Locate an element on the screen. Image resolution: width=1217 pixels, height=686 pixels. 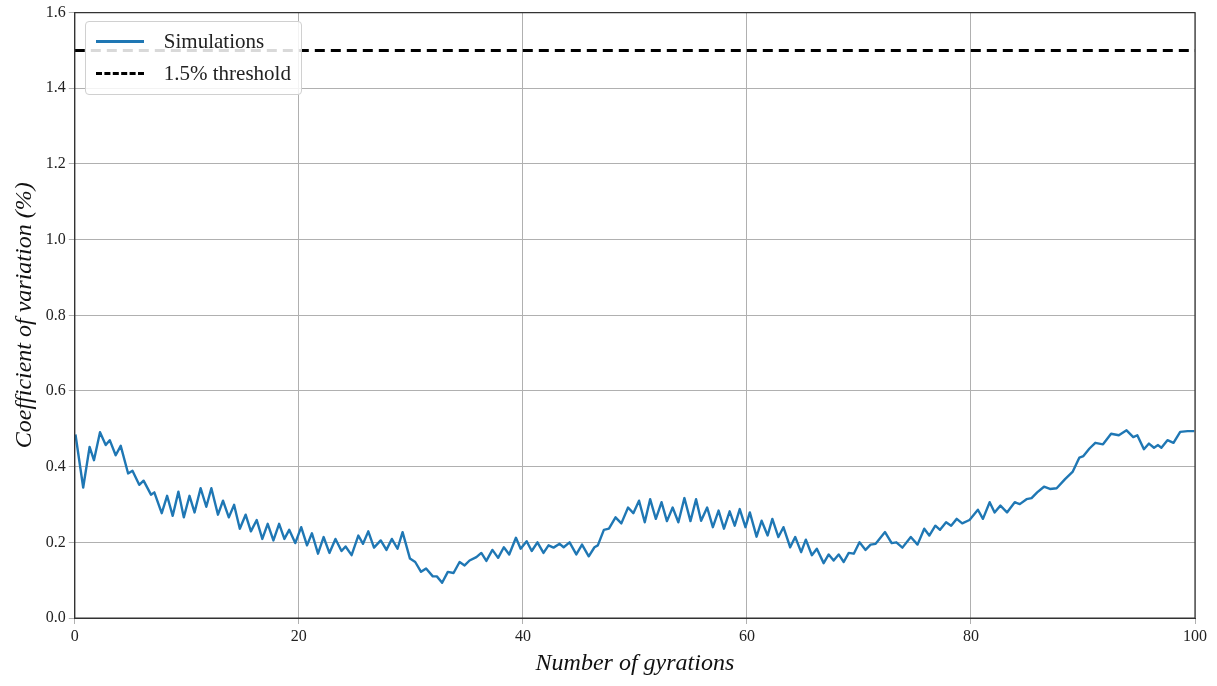
x-tick-label: 0 is located at coordinates (74, 635).